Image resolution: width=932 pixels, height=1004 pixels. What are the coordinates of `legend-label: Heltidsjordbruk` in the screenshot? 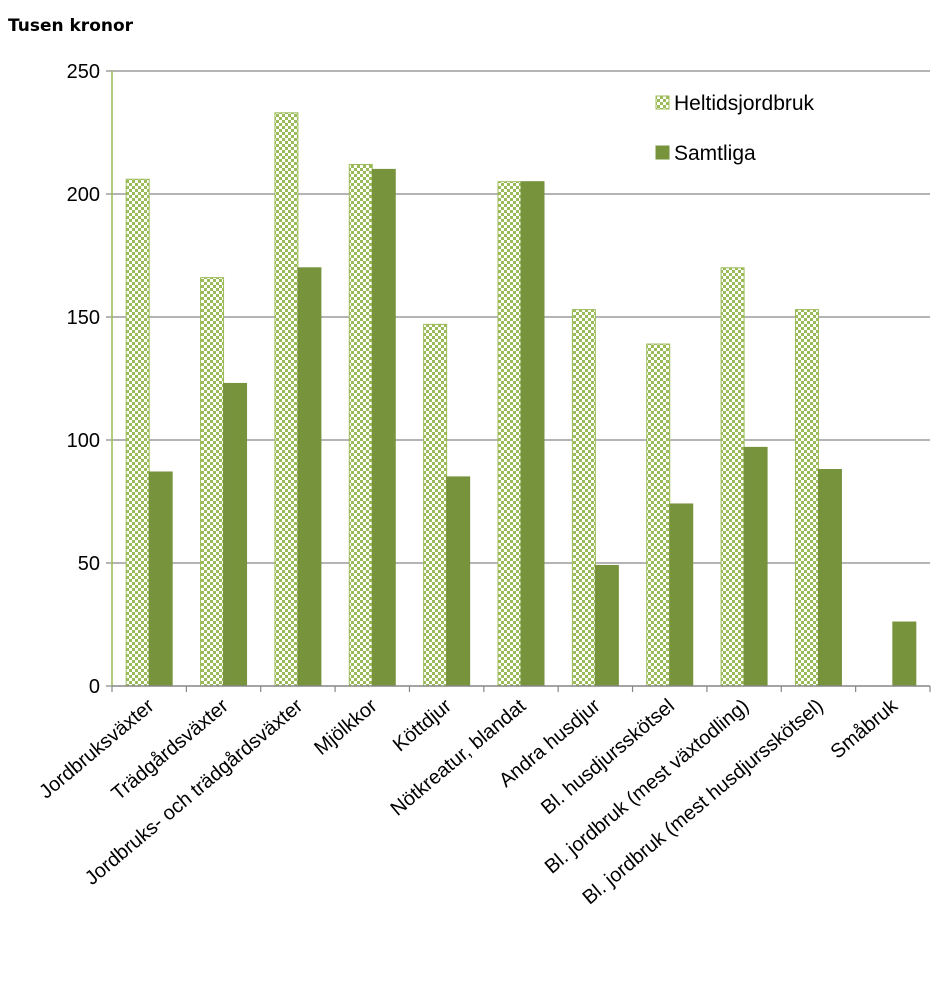 It's located at (744, 103).